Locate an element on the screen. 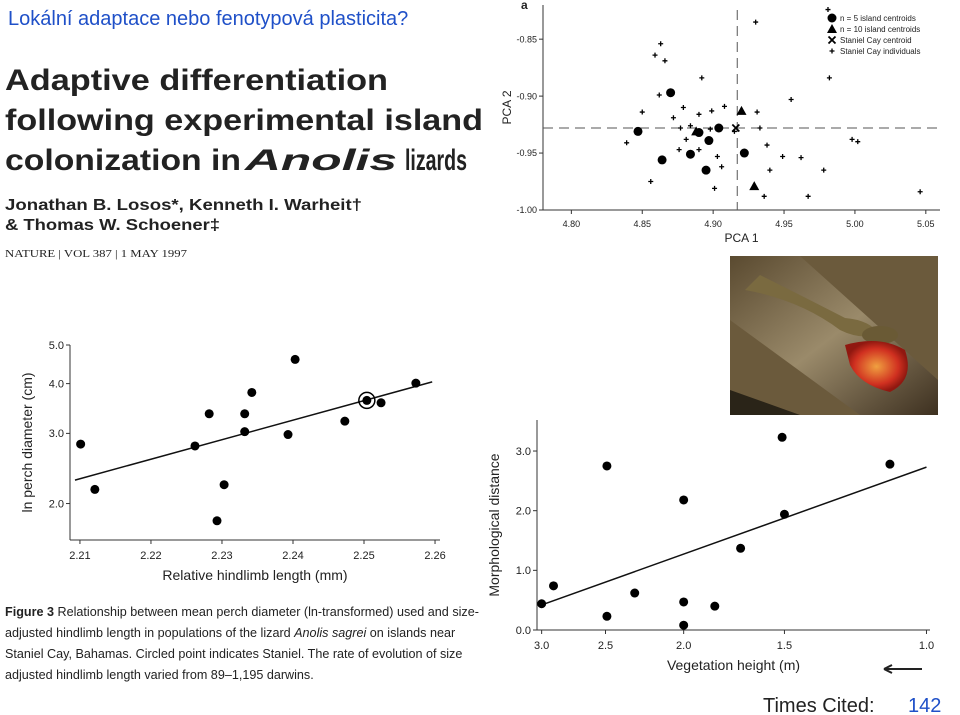 The width and height of the screenshot is (960, 715). y-tick-label: 1.0 is located at coordinates (523, 571).